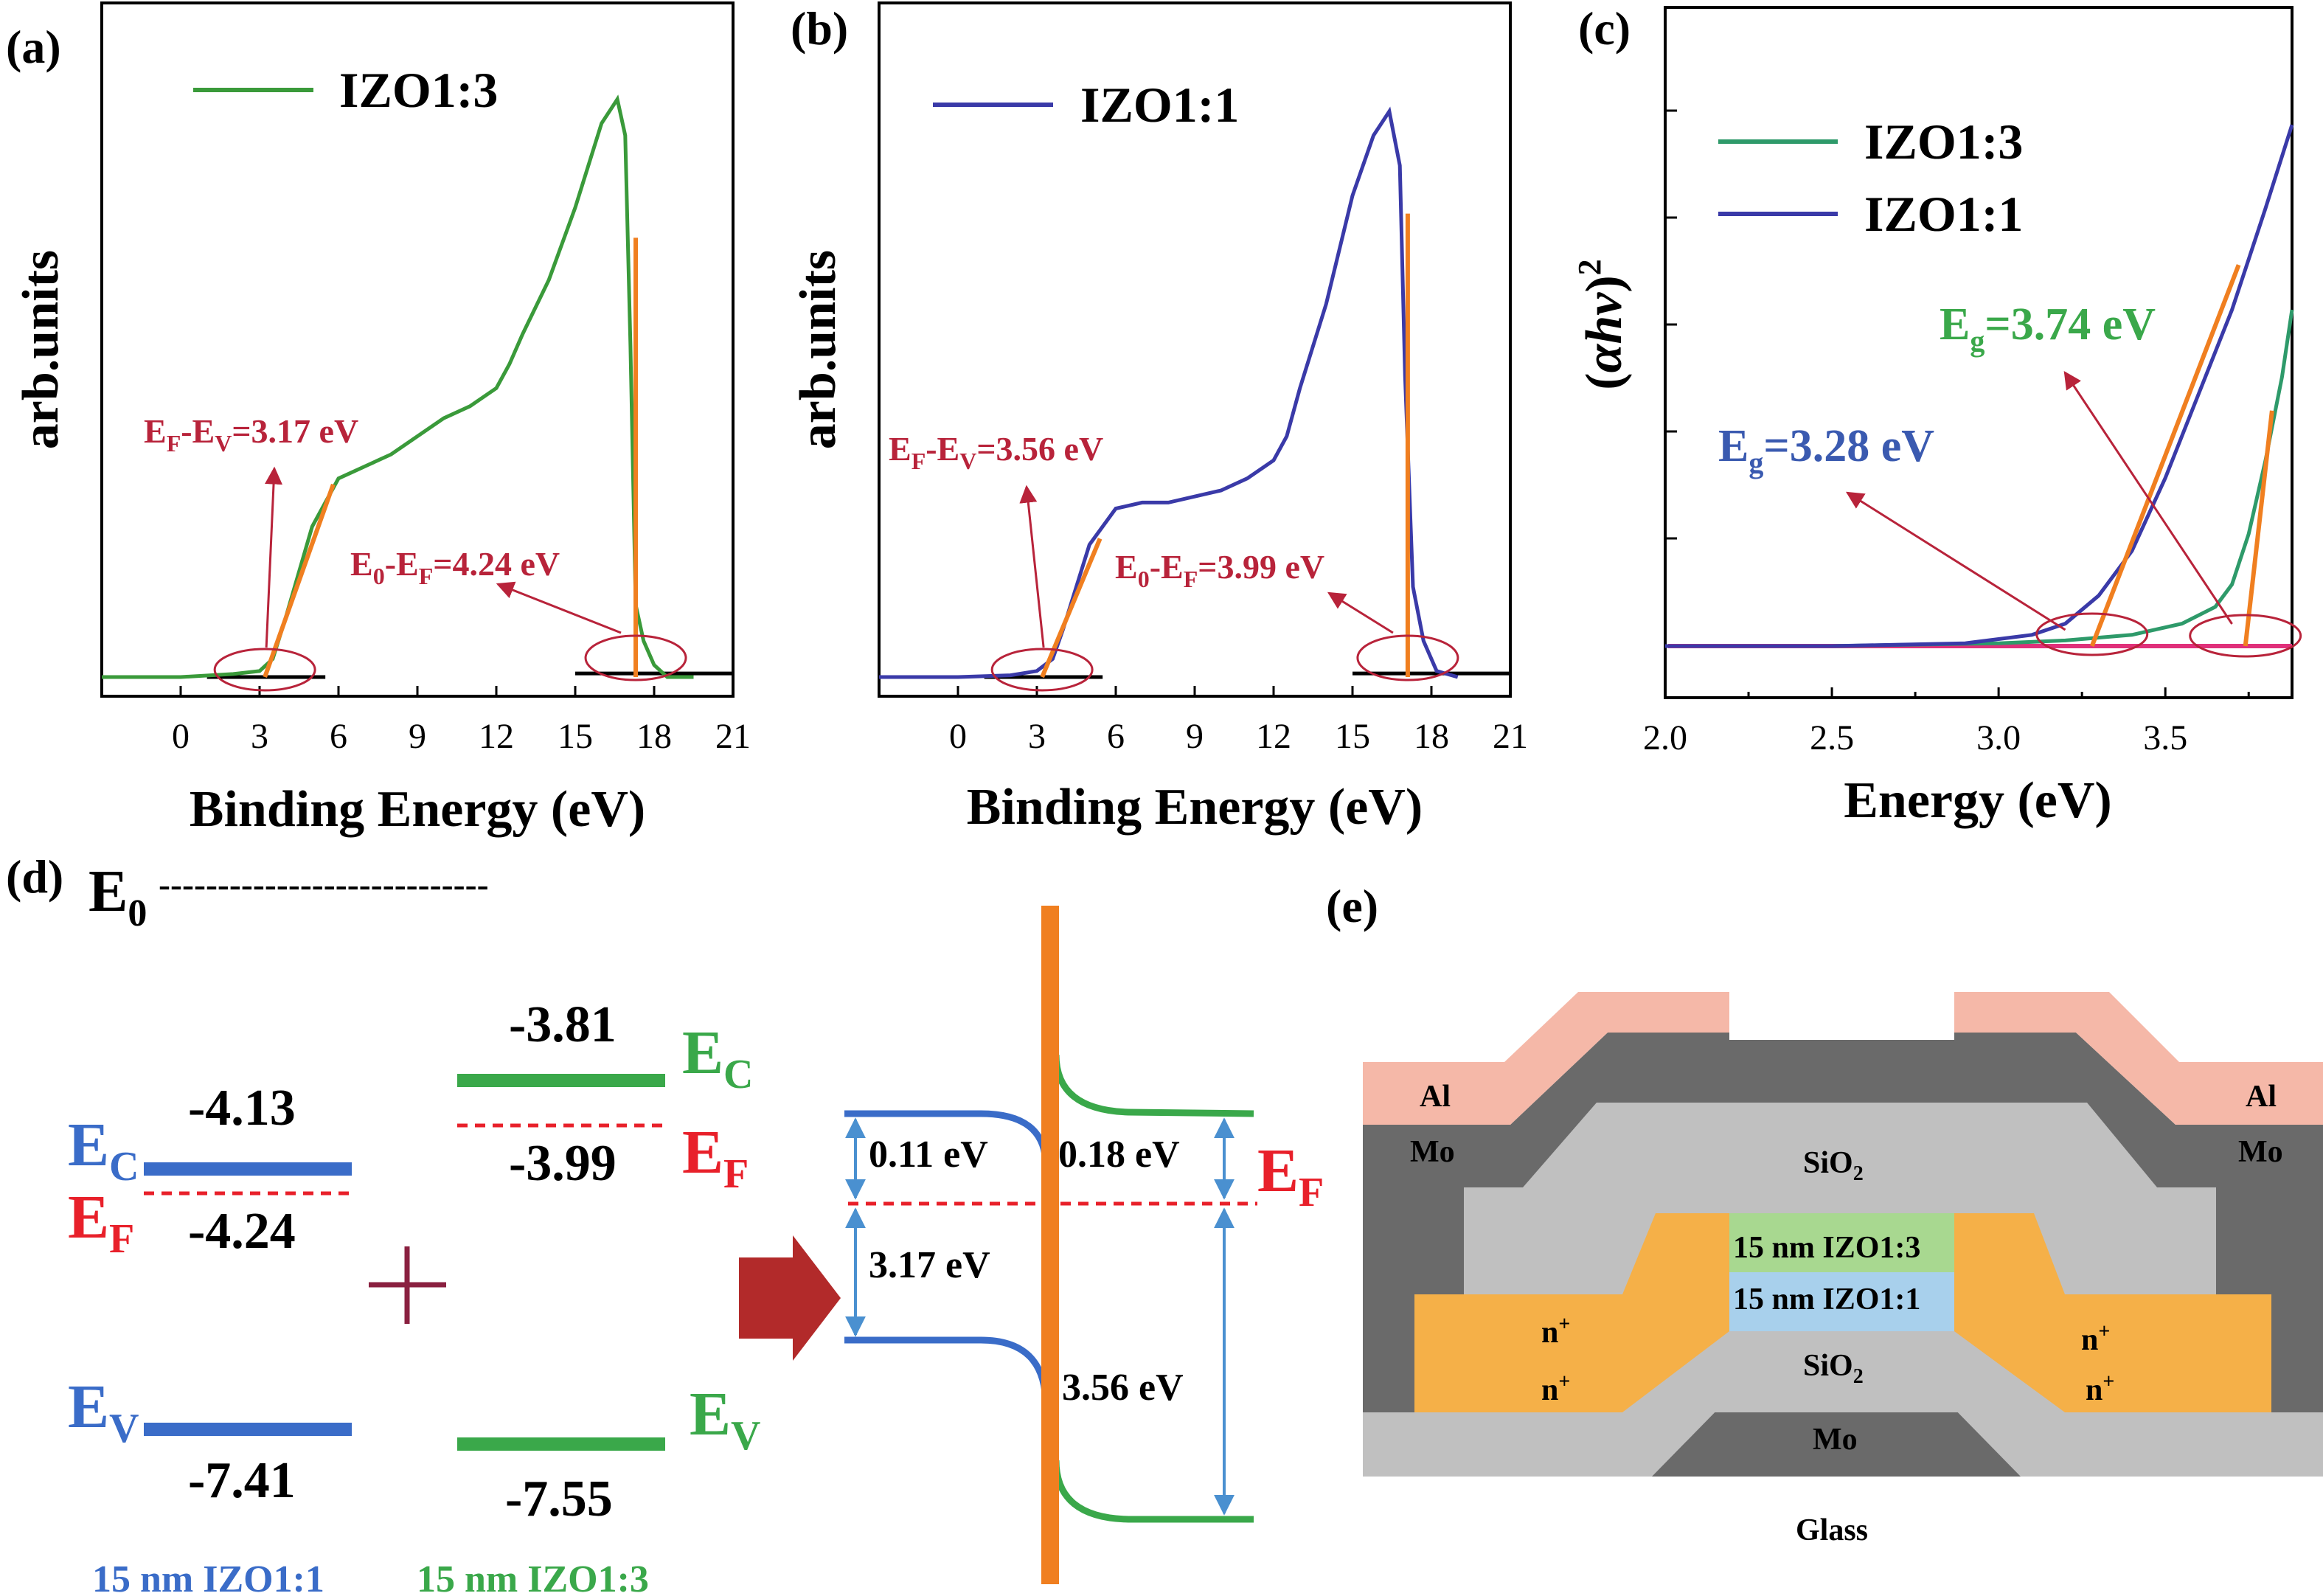 The image size is (2323, 1596). Describe the element at coordinates (1219, 570) in the screenshot. I see `chart-b-e0-ef-label: E0-EF=3.99 eV` at that location.